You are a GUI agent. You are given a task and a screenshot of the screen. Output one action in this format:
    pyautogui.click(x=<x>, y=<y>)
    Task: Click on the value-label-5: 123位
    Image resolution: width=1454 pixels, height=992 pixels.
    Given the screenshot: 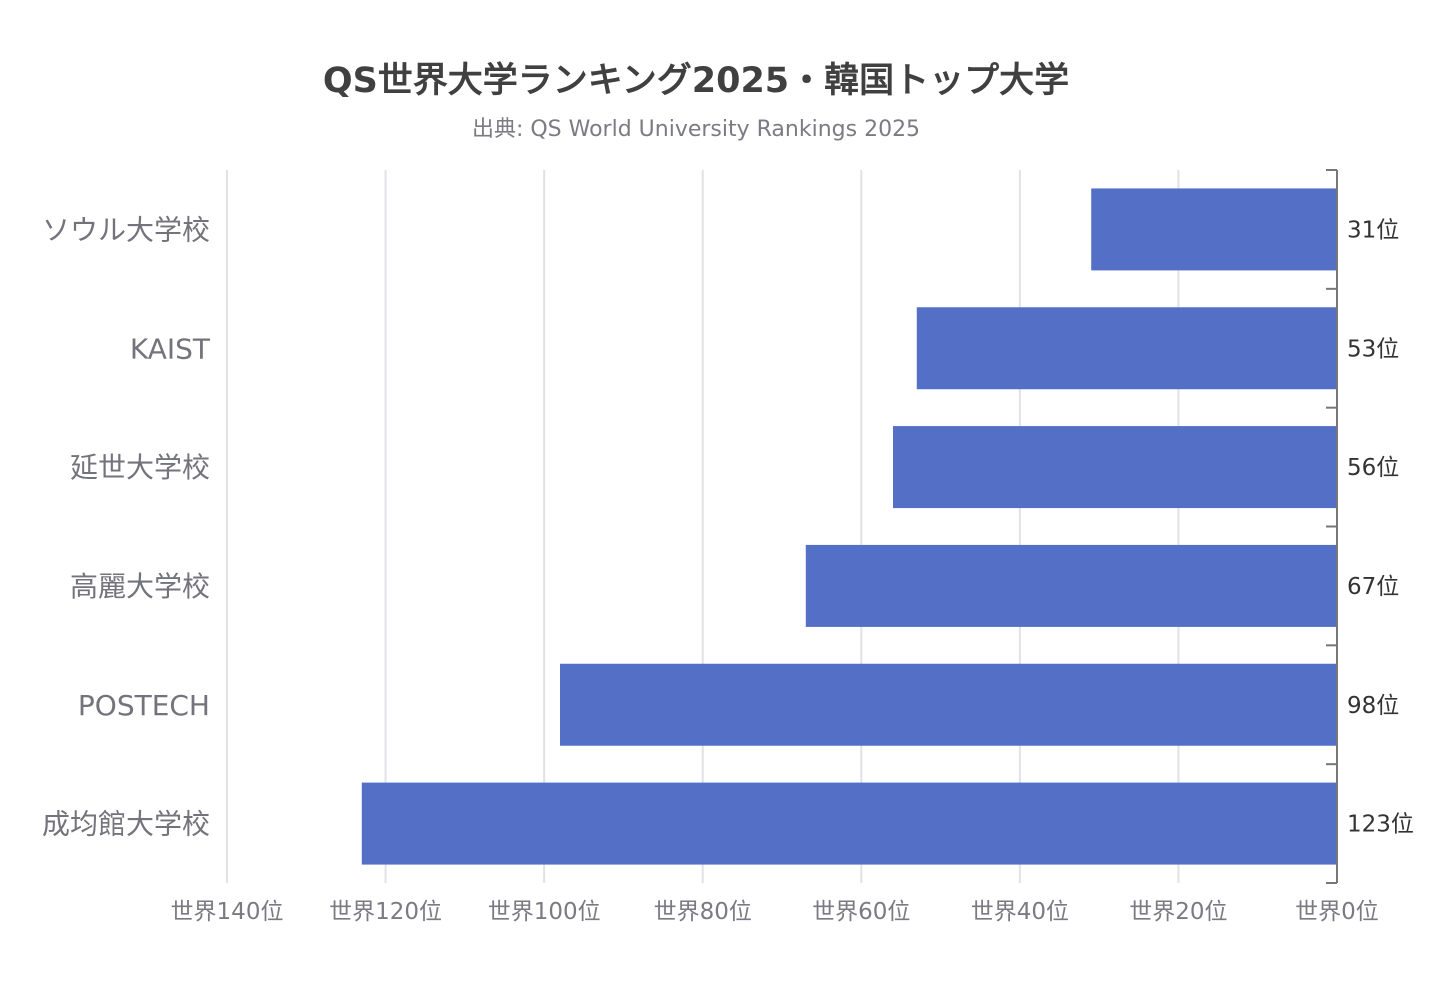 What is the action you would take?
    pyautogui.click(x=1380, y=825)
    